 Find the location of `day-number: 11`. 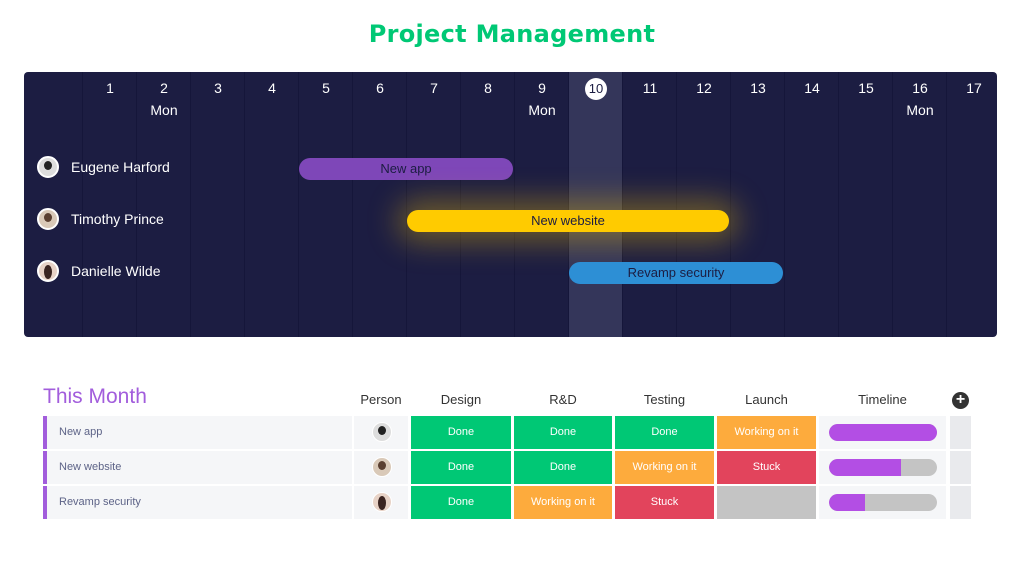

day-number: 11 is located at coordinates (650, 88).